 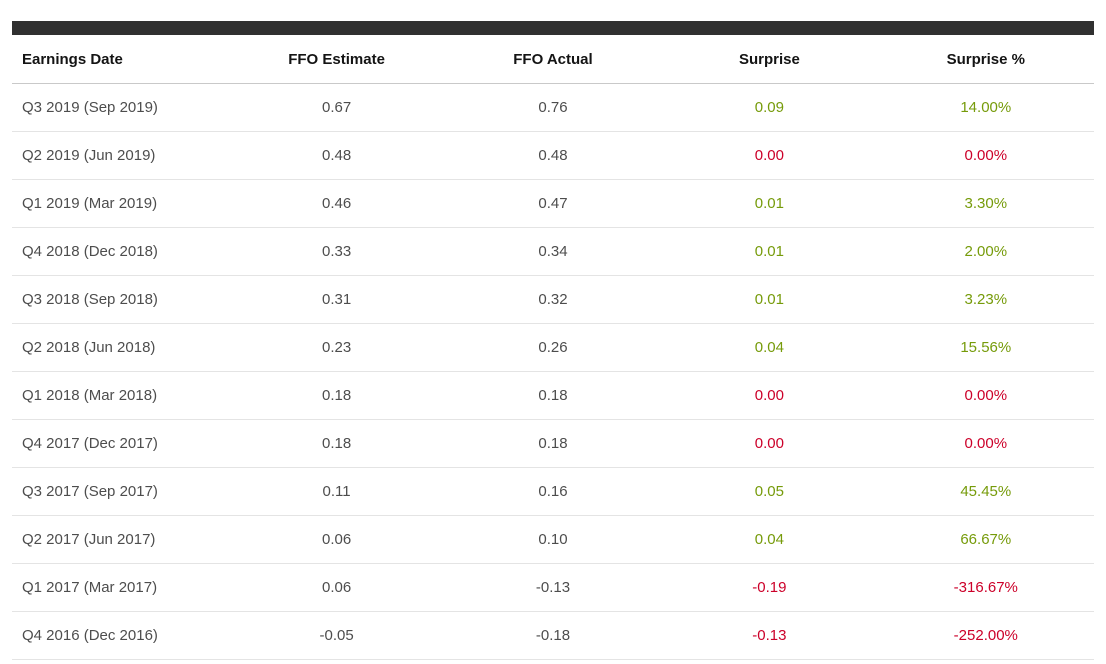 What do you see at coordinates (985, 107) in the screenshot?
I see `cell-surprise-pct: 14.00%` at bounding box center [985, 107].